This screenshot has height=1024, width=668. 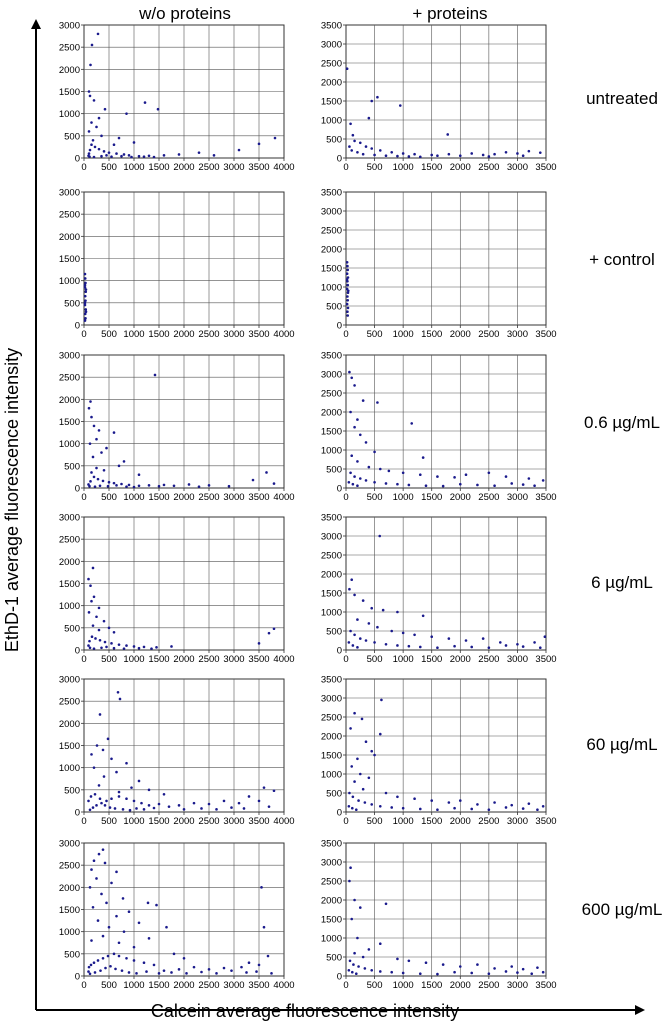 I want to click on y-tick-label: 500, so click(x=72, y=628).